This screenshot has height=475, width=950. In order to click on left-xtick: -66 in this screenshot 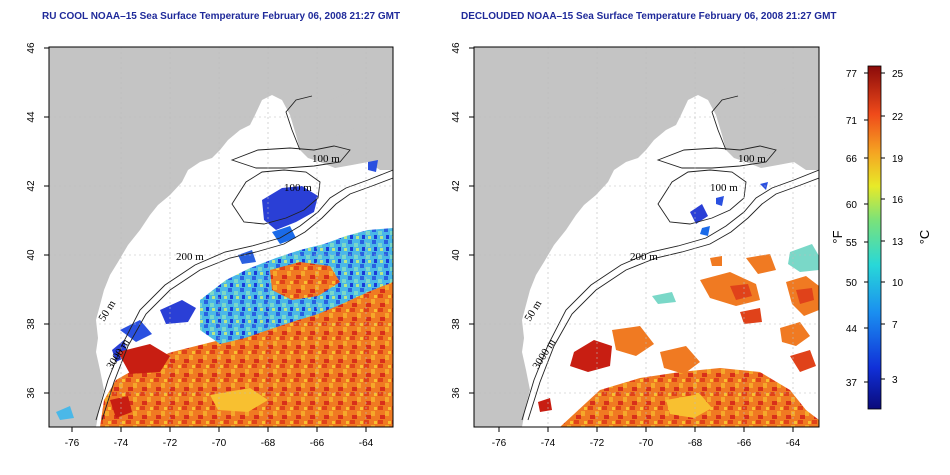, I will do `click(317, 443)`.